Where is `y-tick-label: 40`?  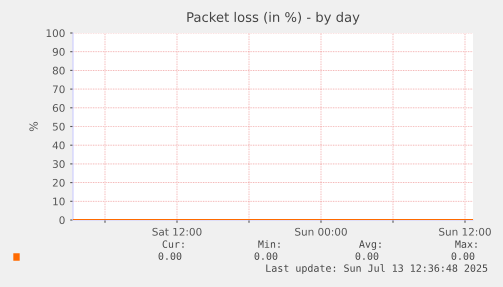 y-tick-label: 40 is located at coordinates (58, 145).